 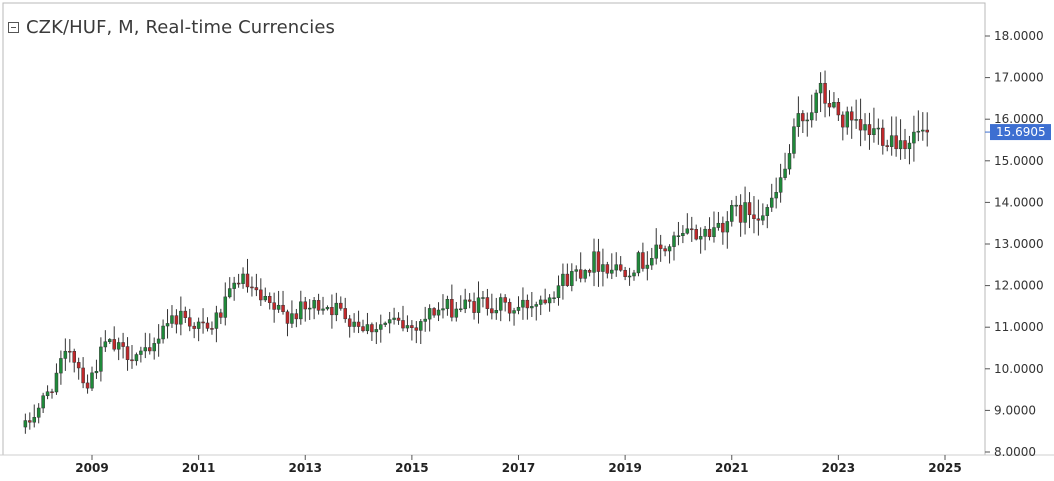 I want to click on collapse-icon, so click(x=13, y=27).